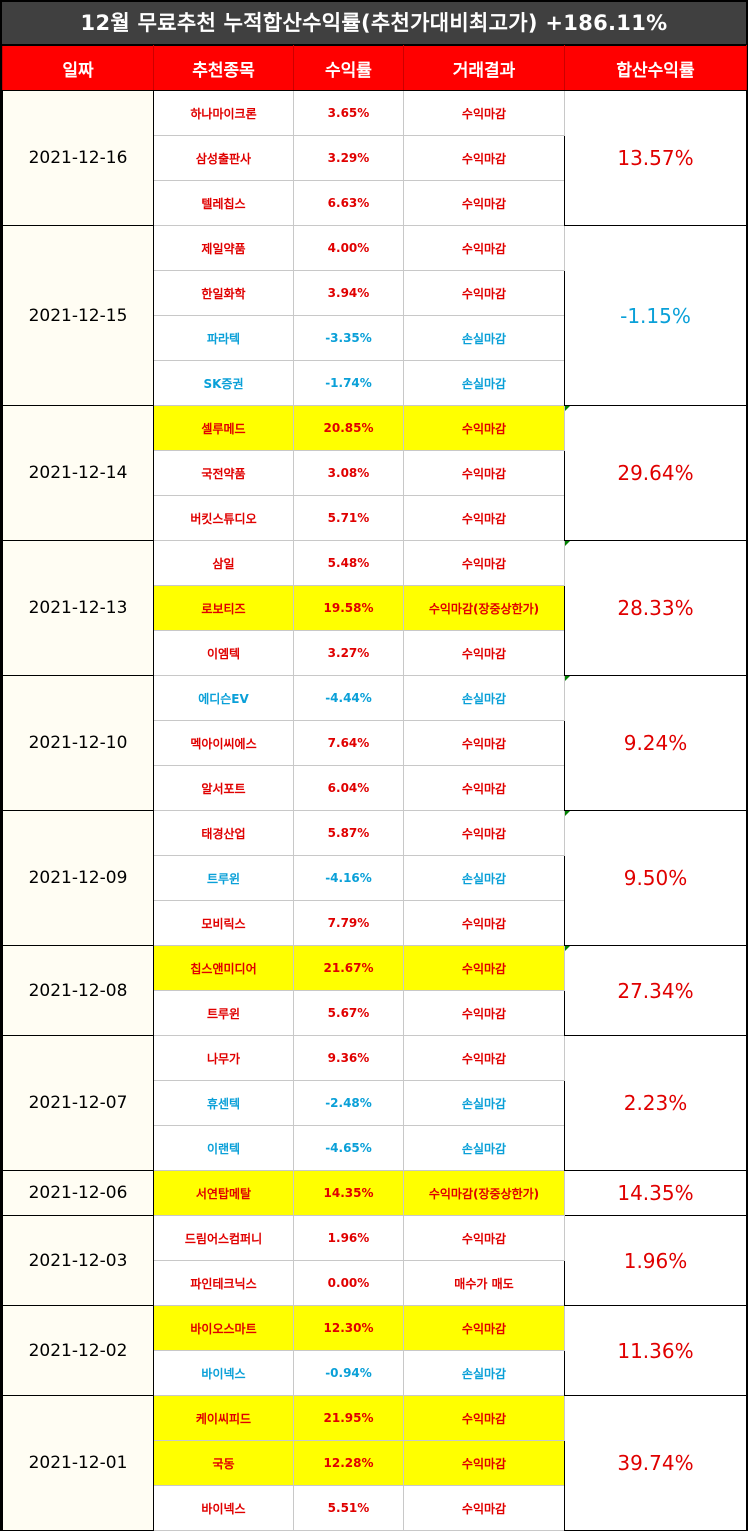  I want to click on stock-name-cell: 멕아이씨에스, so click(223, 743).